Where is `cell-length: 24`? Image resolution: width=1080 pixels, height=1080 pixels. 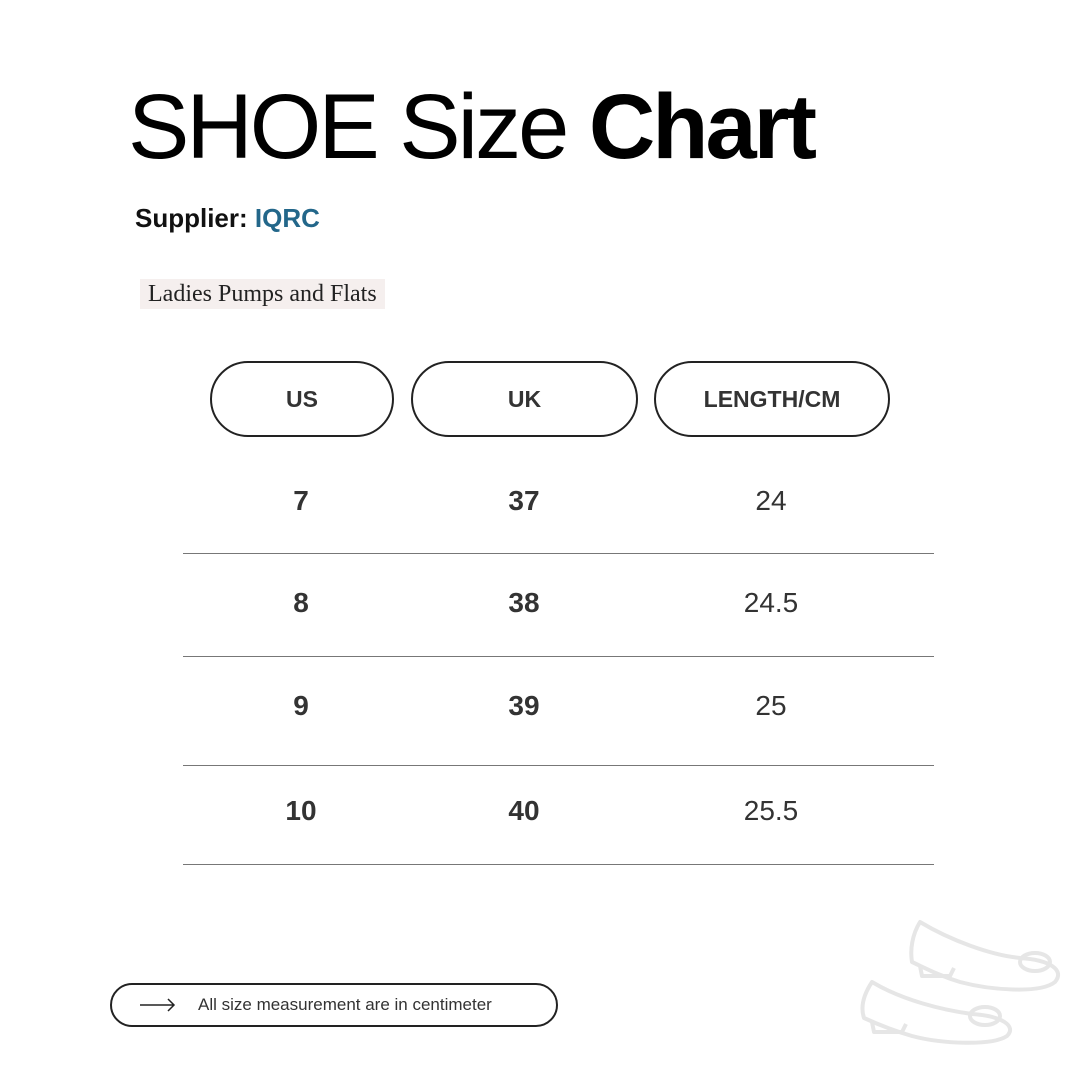 cell-length: 24 is located at coordinates (771, 500).